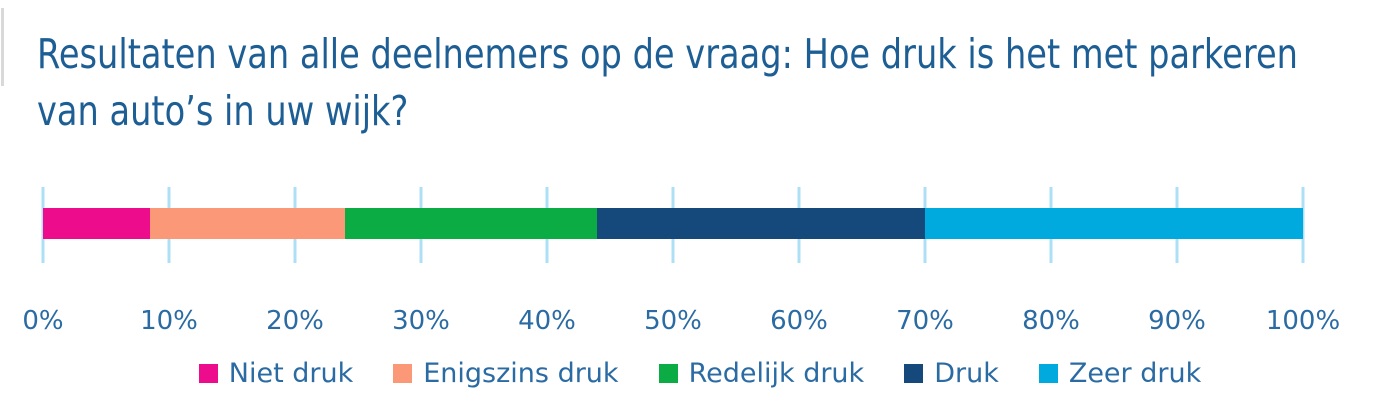  Describe the element at coordinates (403, 373) in the screenshot. I see `legend-swatch-enigszins-druk` at that location.